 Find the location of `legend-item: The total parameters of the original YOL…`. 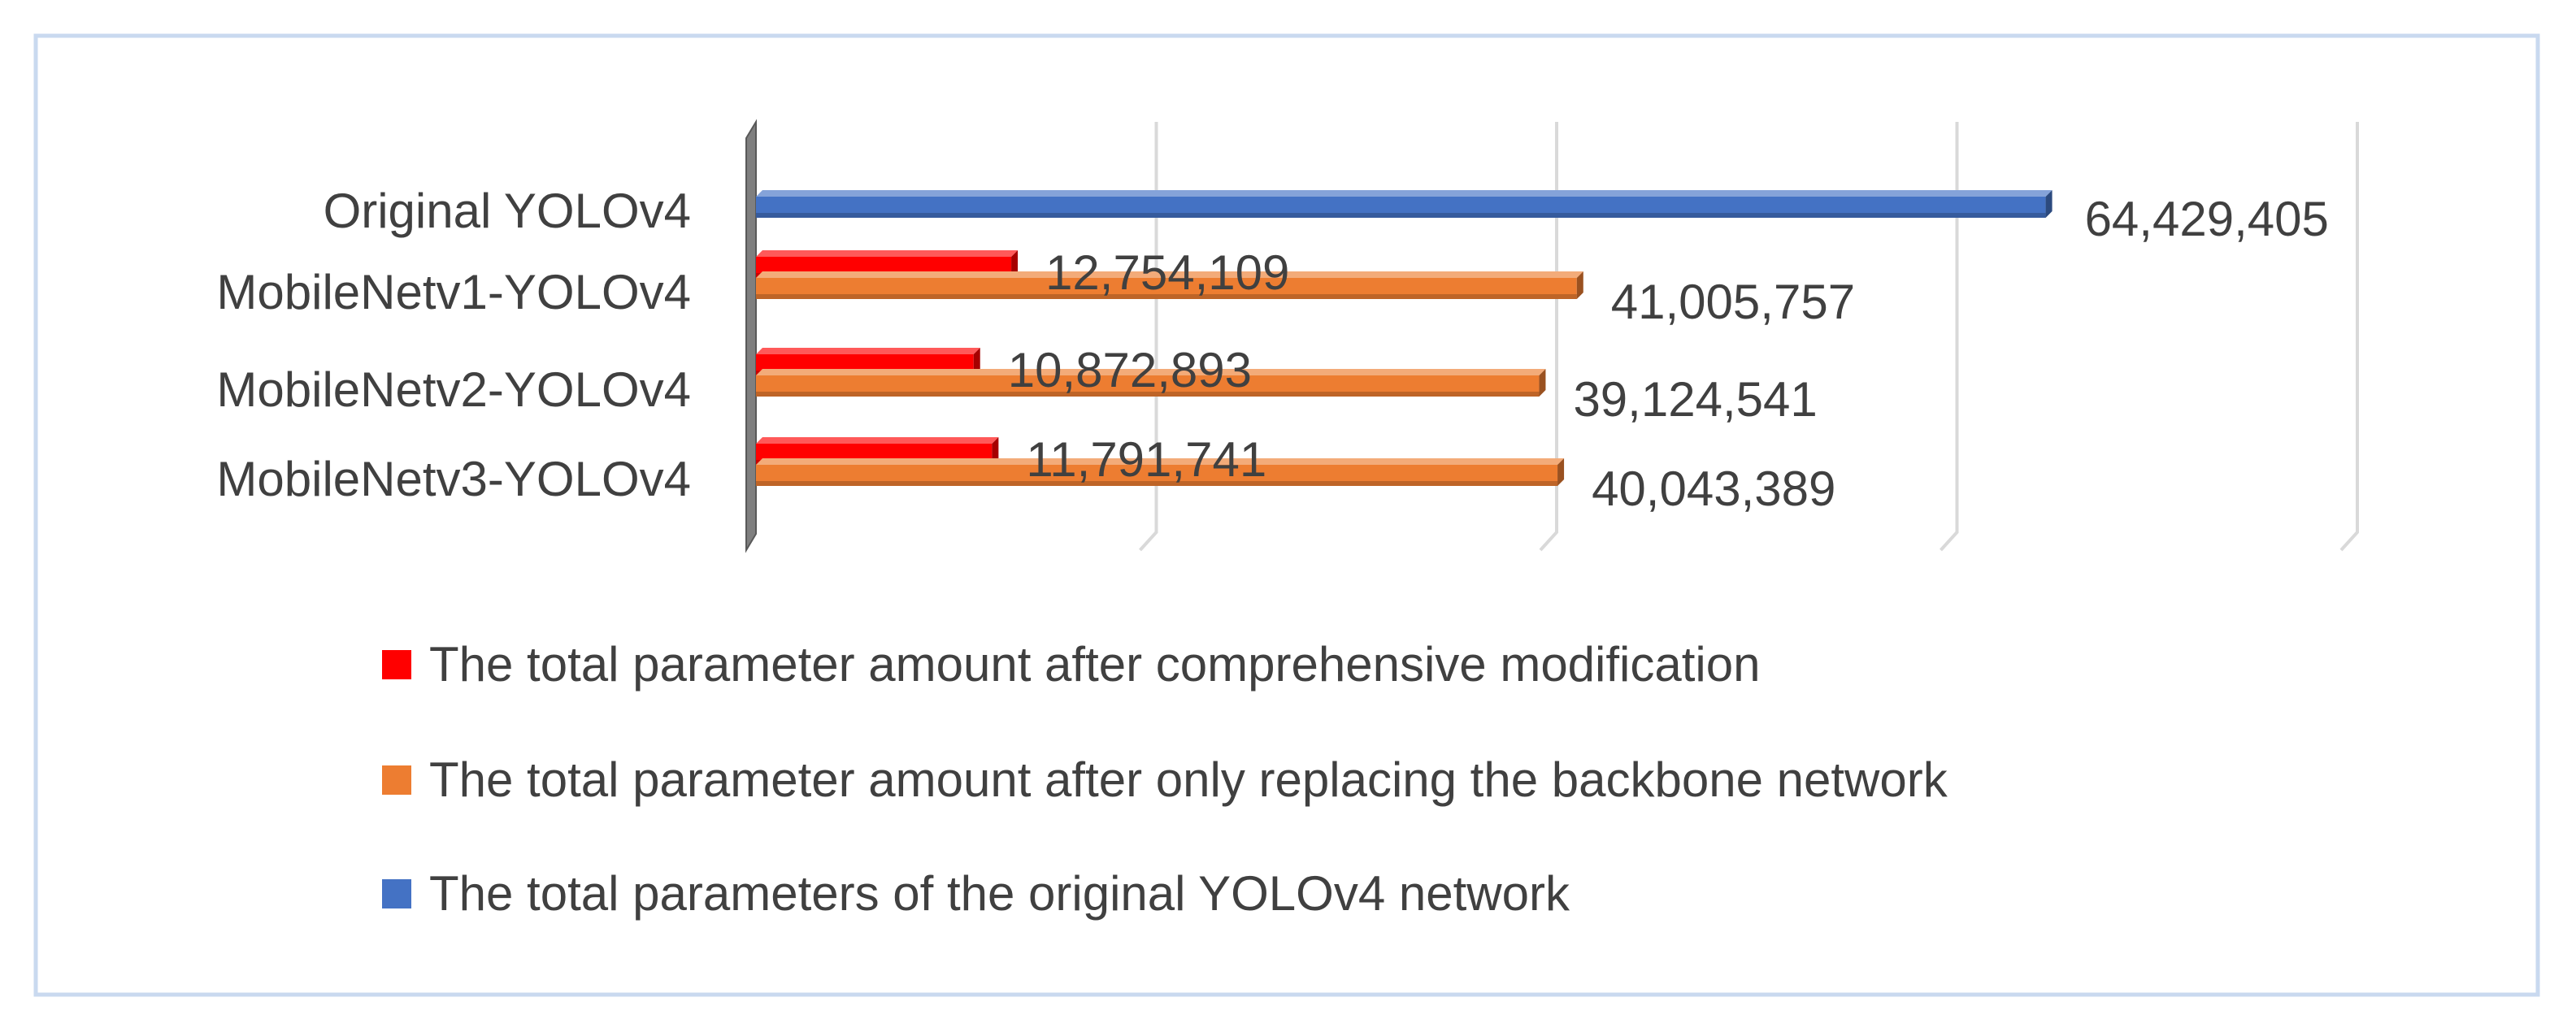

legend-item: The total parameters of the original YOL… is located at coordinates (976, 893).